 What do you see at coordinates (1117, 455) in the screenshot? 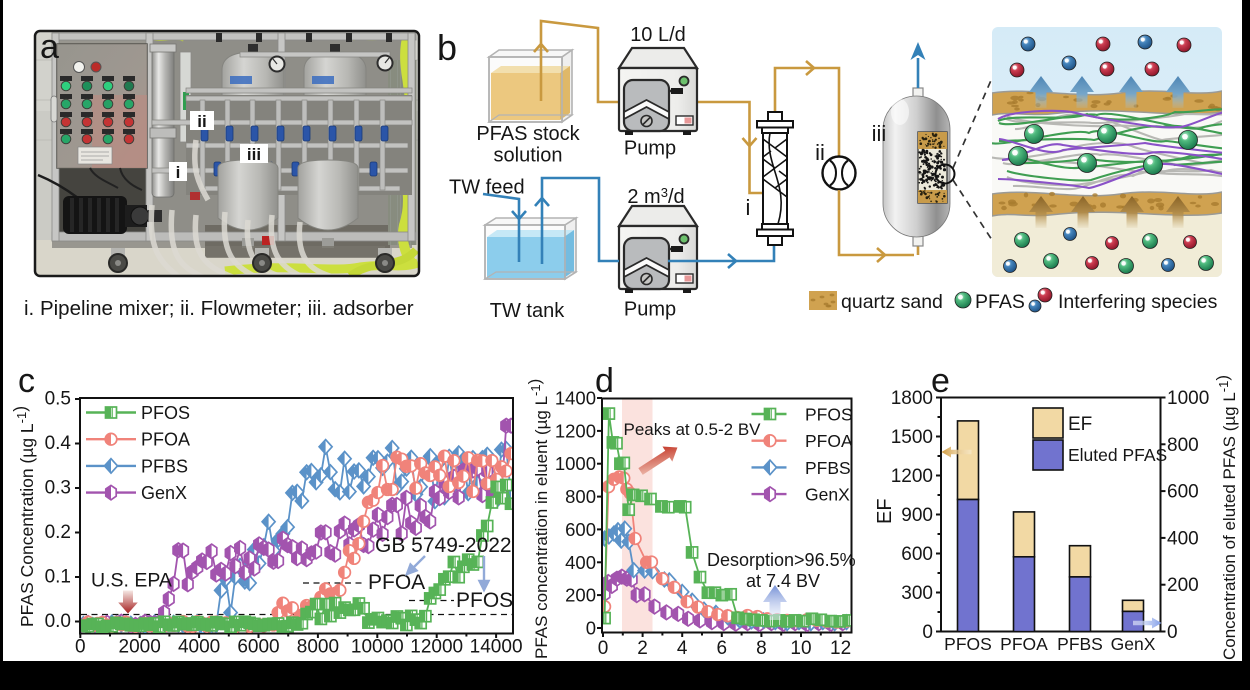
I see `svg-text: Eluted PFAS` at bounding box center [1117, 455].